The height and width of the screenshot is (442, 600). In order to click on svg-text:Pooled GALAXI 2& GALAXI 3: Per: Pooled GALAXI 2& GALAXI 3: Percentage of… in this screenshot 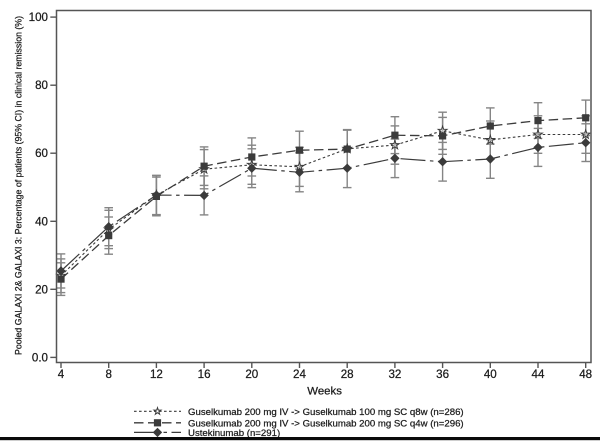, I will do `click(19, 185)`.